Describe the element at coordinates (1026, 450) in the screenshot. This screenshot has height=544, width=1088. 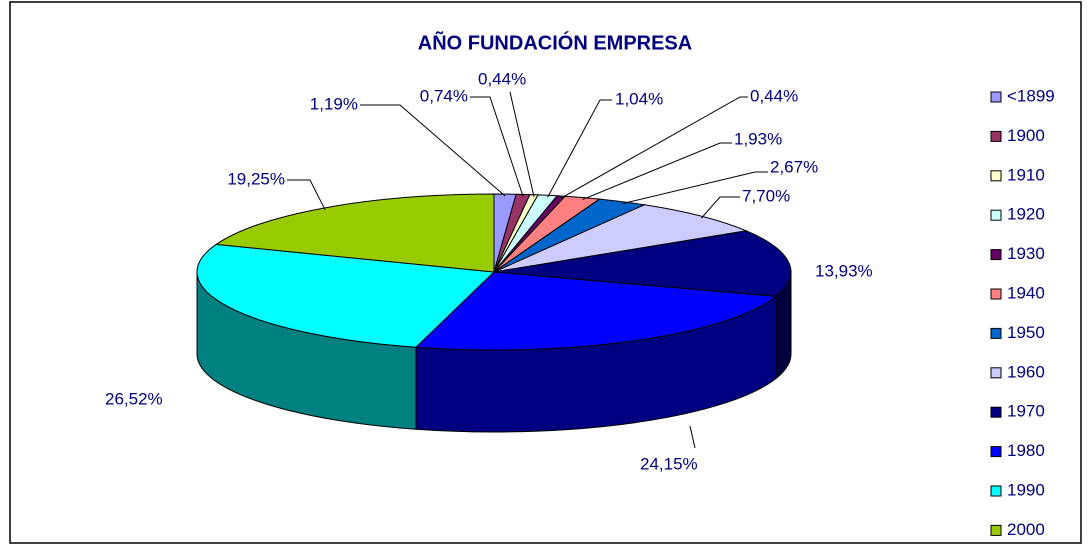
I see `legend-label: 1980` at that location.